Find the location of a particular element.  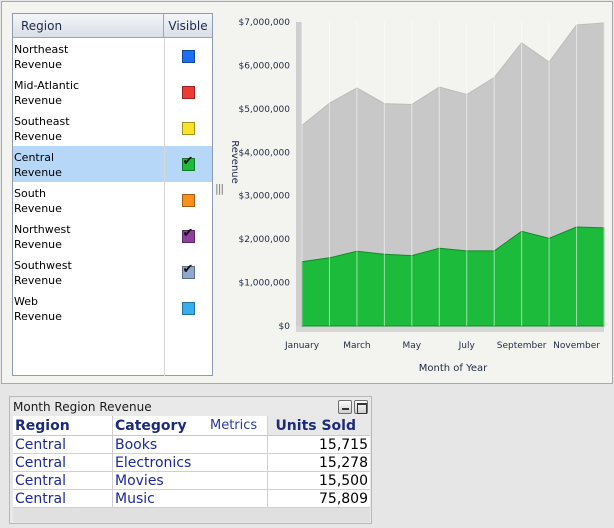

legend-row-label: Mid-Atlantic Revenue is located at coordinates (88, 92).